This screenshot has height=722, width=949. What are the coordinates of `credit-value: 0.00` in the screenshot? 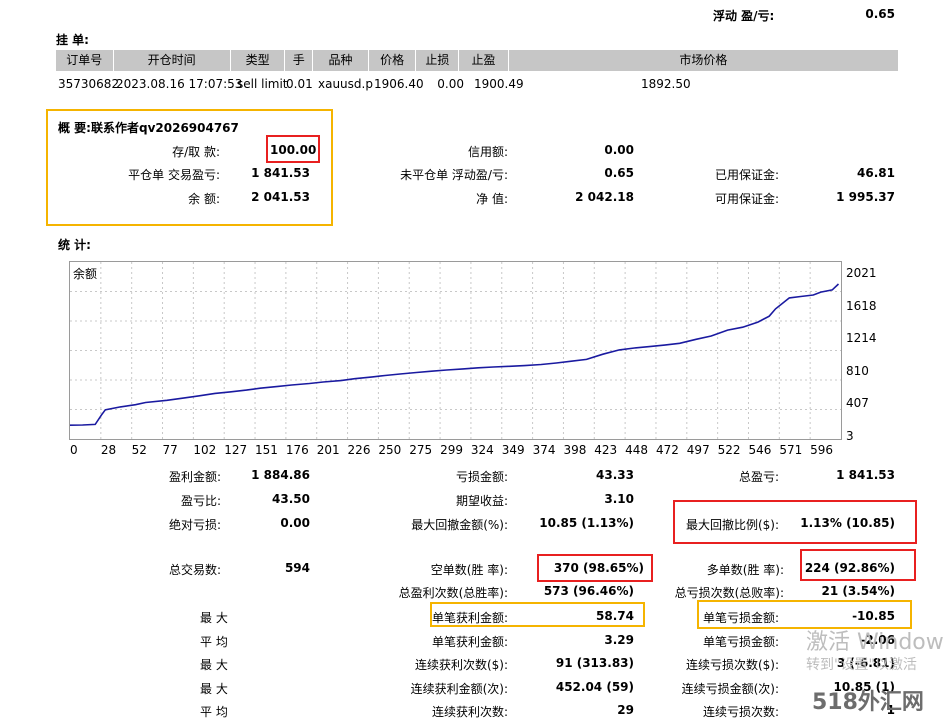 It's located at (619, 150).